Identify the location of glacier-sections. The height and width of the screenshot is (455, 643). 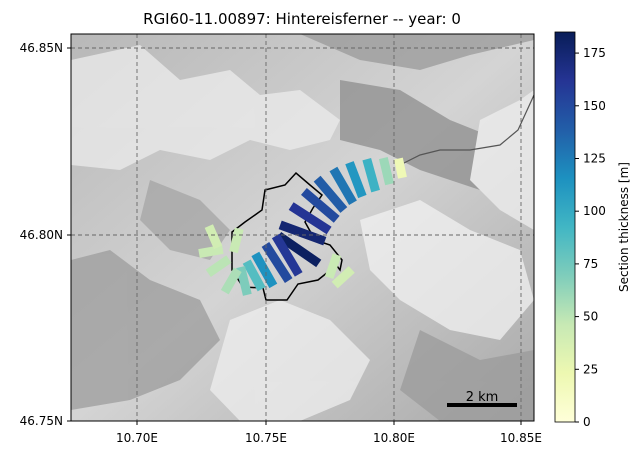
(302, 226).